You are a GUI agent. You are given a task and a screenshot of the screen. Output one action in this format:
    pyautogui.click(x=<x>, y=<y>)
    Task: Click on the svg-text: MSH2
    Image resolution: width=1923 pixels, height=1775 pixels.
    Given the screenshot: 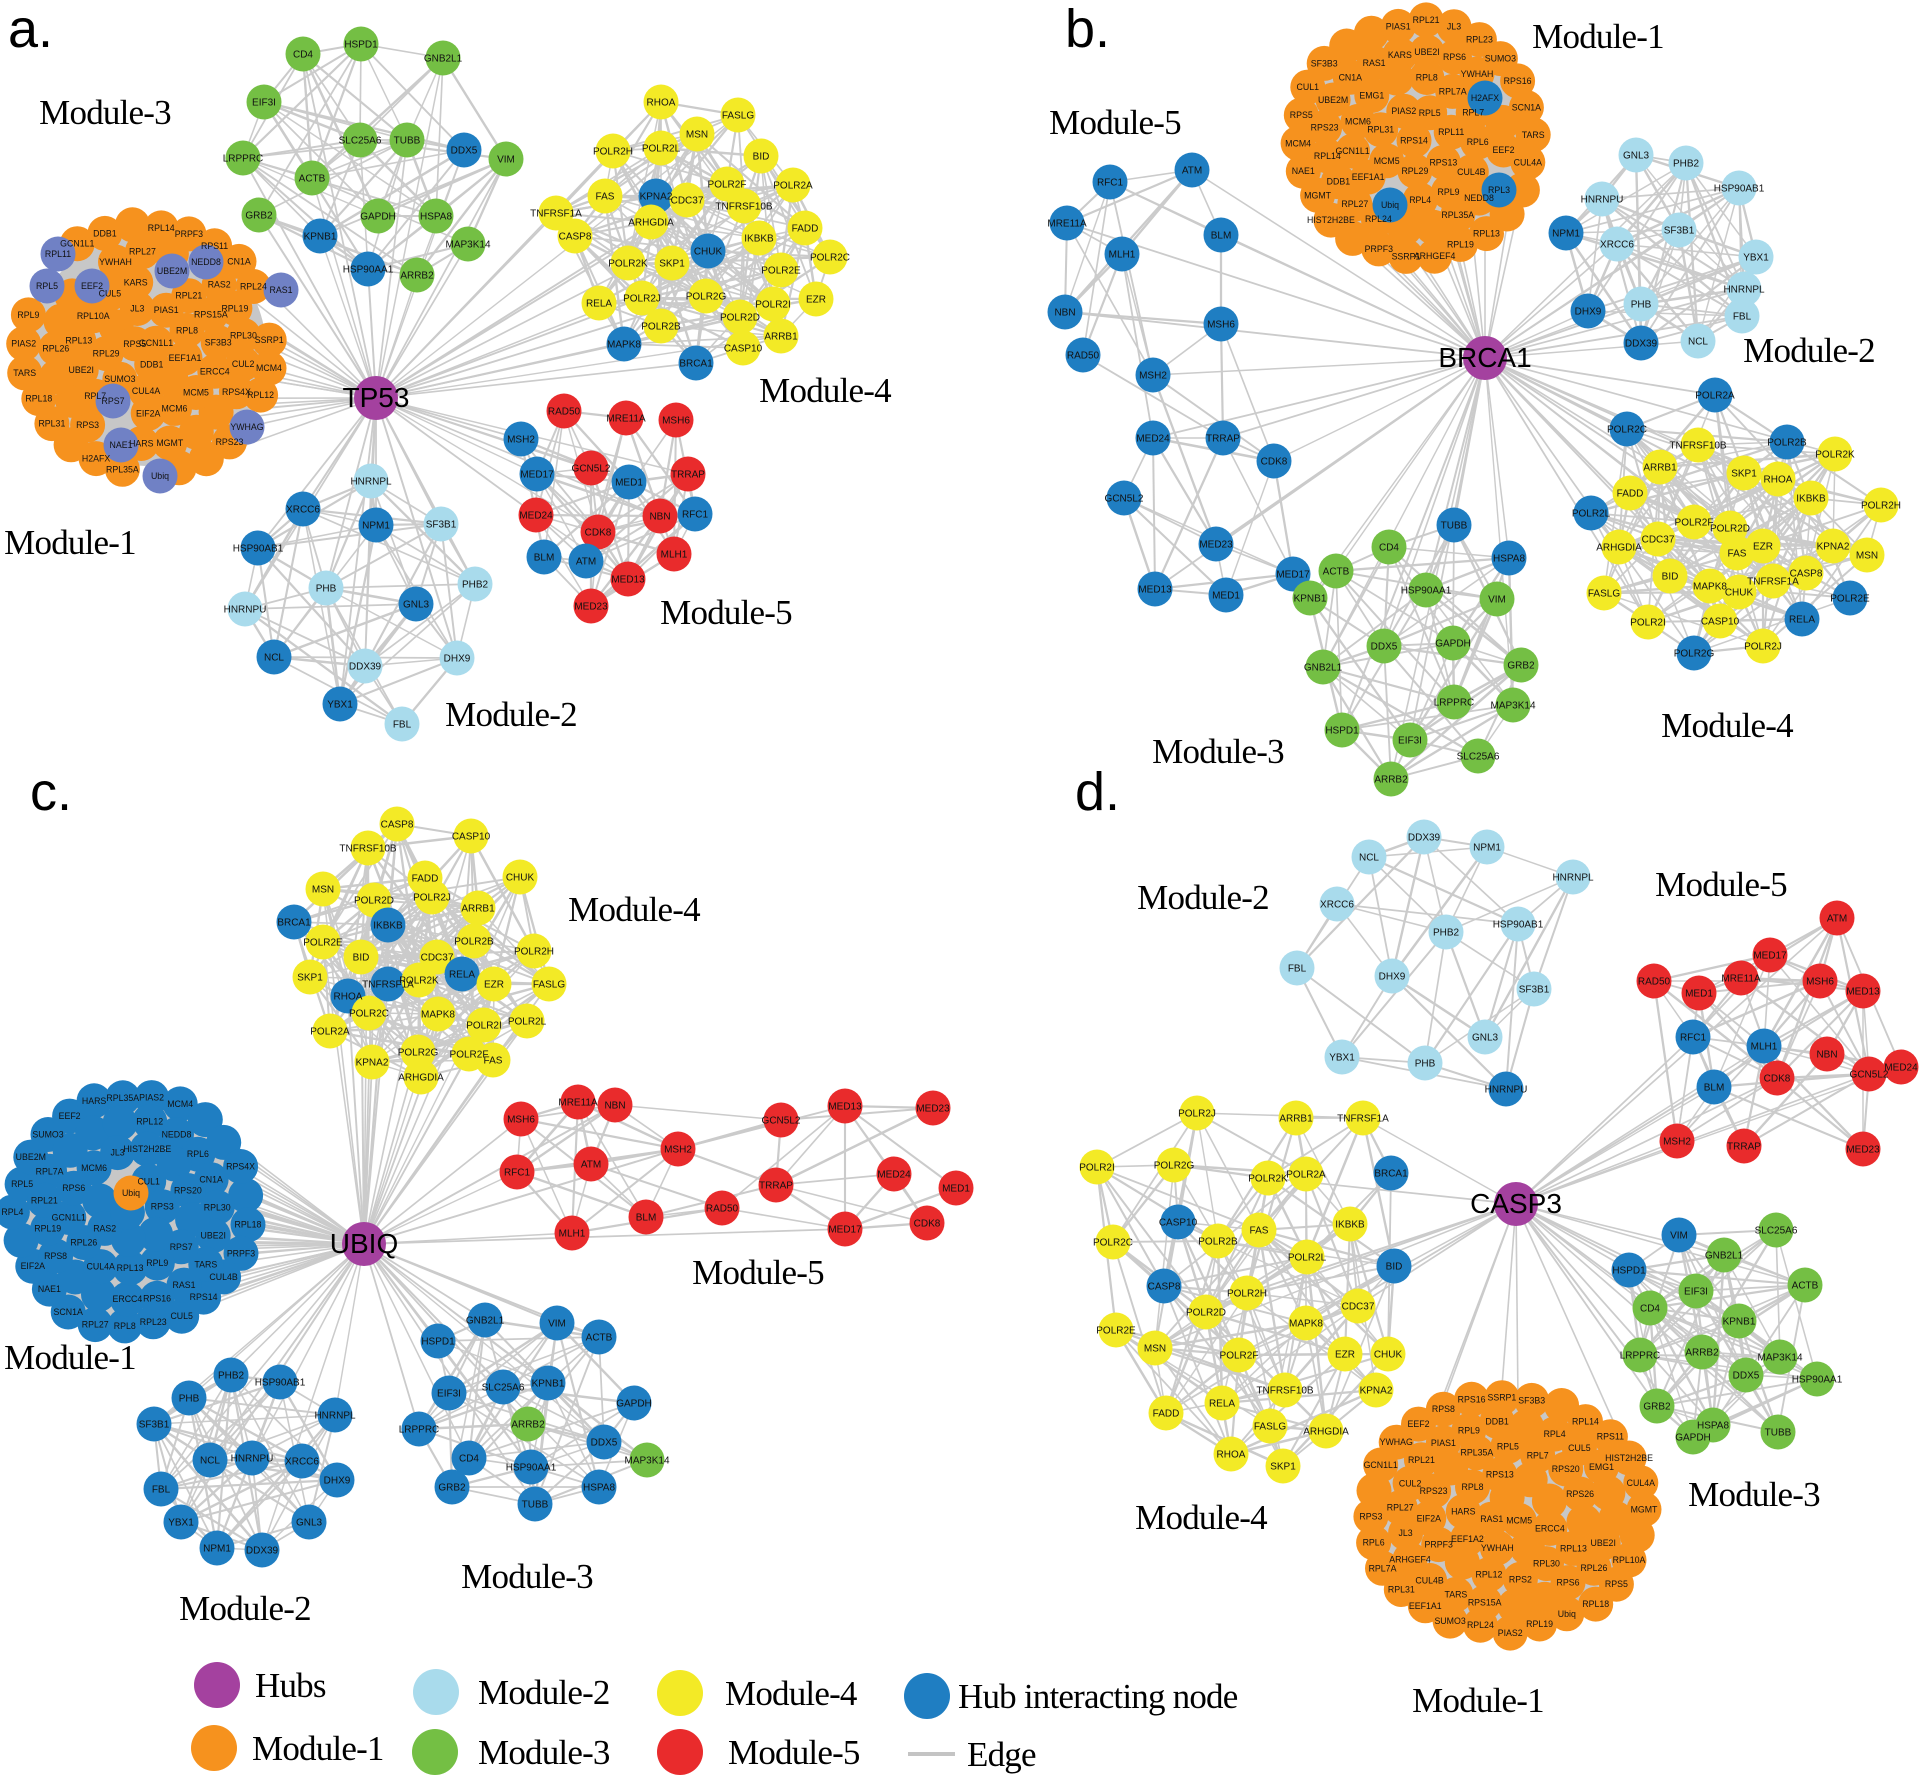 What is the action you would take?
    pyautogui.click(x=678, y=1149)
    